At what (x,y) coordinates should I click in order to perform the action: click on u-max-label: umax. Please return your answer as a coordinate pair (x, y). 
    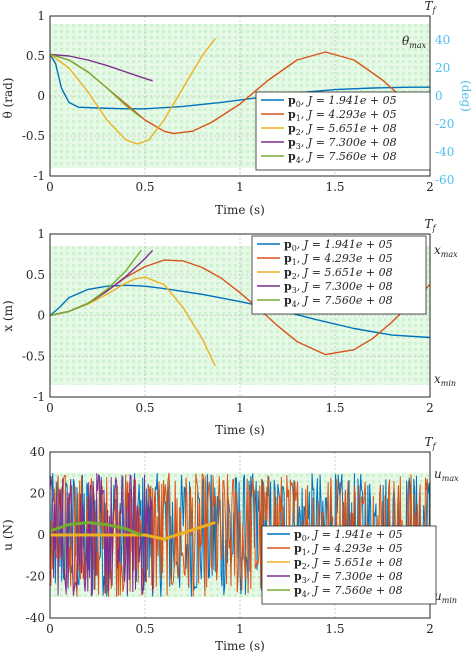
    Looking at the image, I should click on (446, 475).